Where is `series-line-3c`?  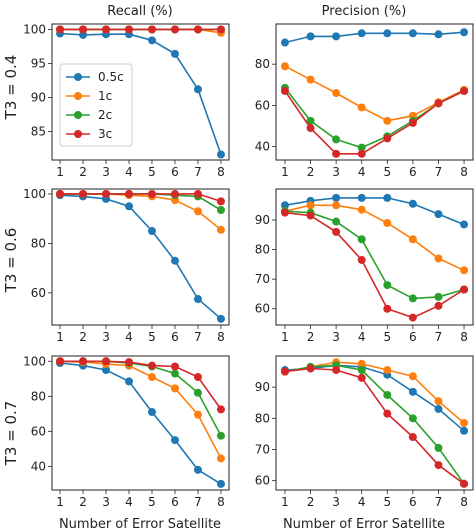 series-line-3c is located at coordinates (374, 122).